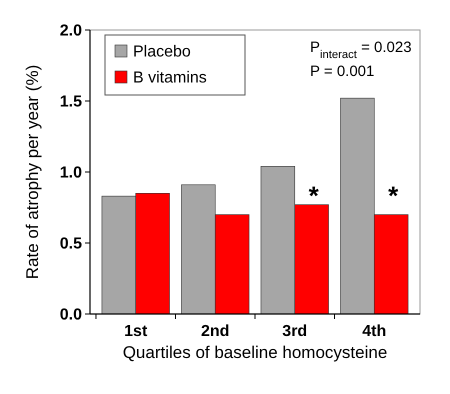 The image size is (450, 394). What do you see at coordinates (170, 78) in the screenshot?
I see `legend-label: B vitamins` at bounding box center [170, 78].